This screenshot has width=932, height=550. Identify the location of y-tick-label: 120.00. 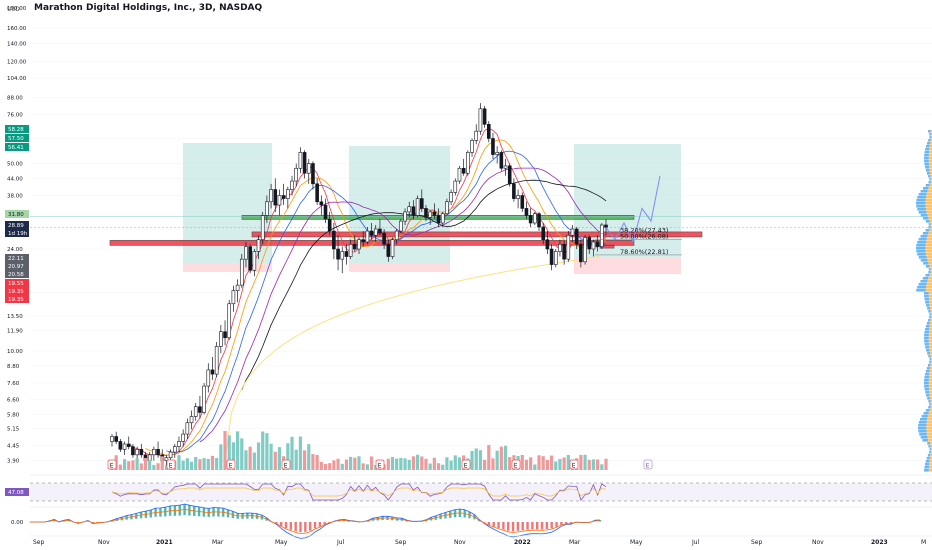
(17, 63).